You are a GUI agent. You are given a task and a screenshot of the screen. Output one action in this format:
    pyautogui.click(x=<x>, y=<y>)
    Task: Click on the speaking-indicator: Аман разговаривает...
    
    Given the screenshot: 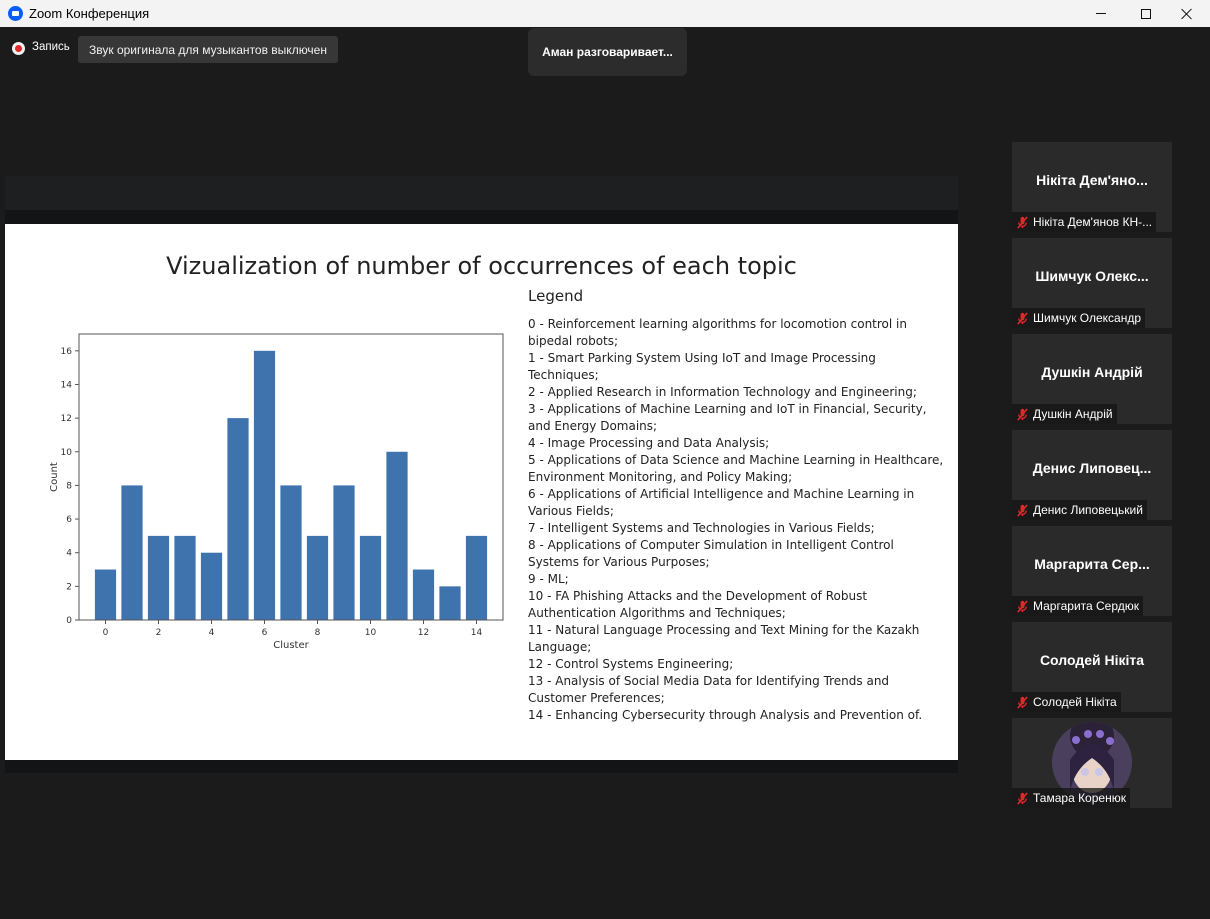 What is the action you would take?
    pyautogui.click(x=607, y=52)
    